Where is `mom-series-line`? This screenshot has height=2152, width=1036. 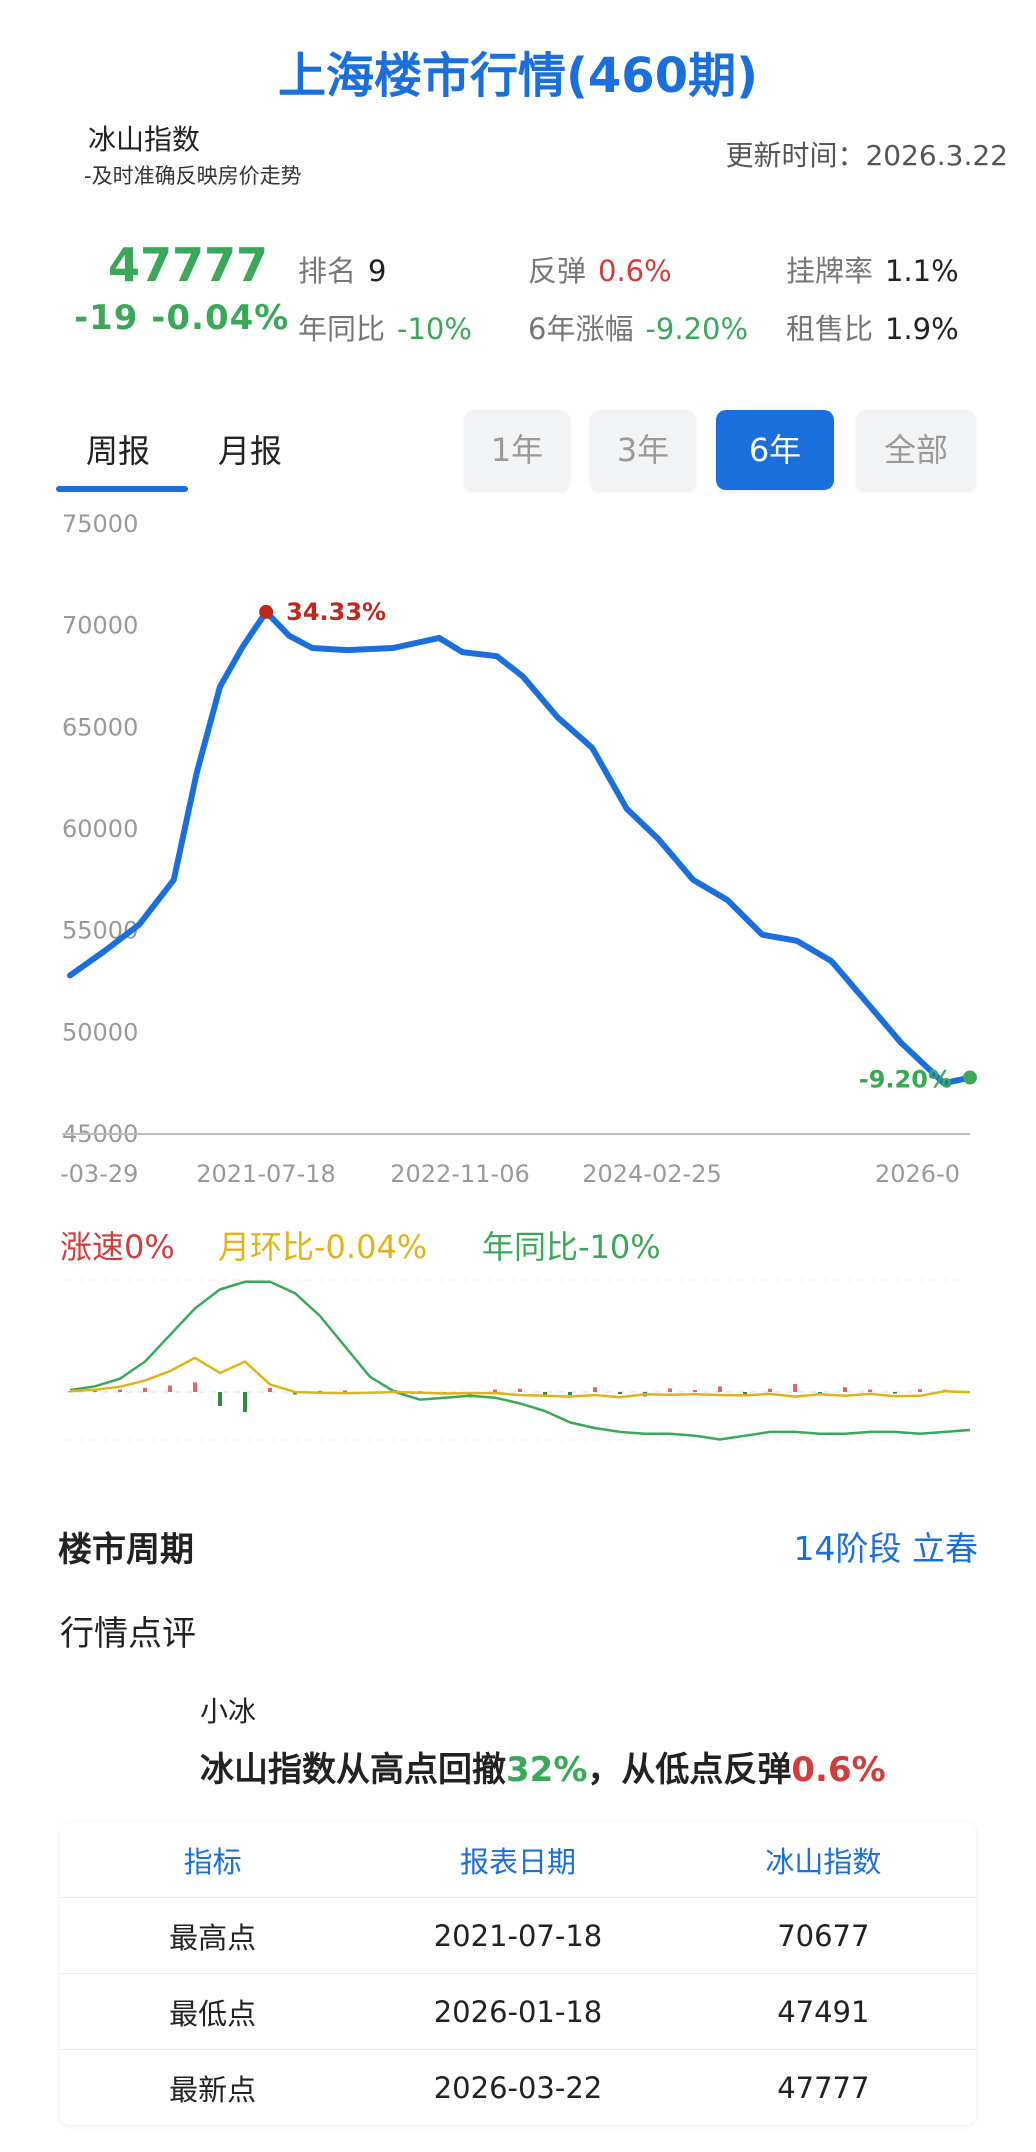
mom-series-line is located at coordinates (520, 1377).